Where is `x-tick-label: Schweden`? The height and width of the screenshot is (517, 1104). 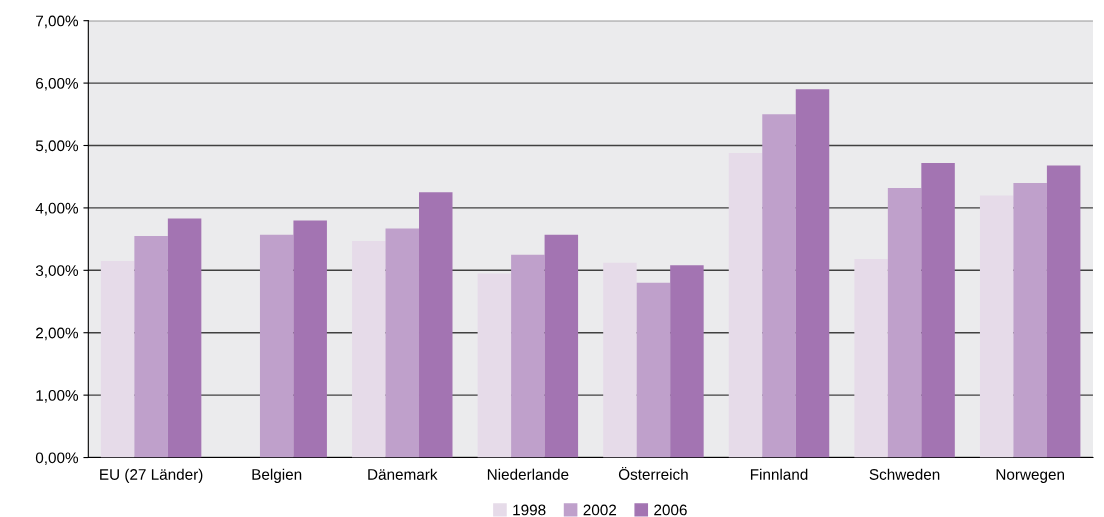
x-tick-label: Schweden is located at coordinates (904, 474).